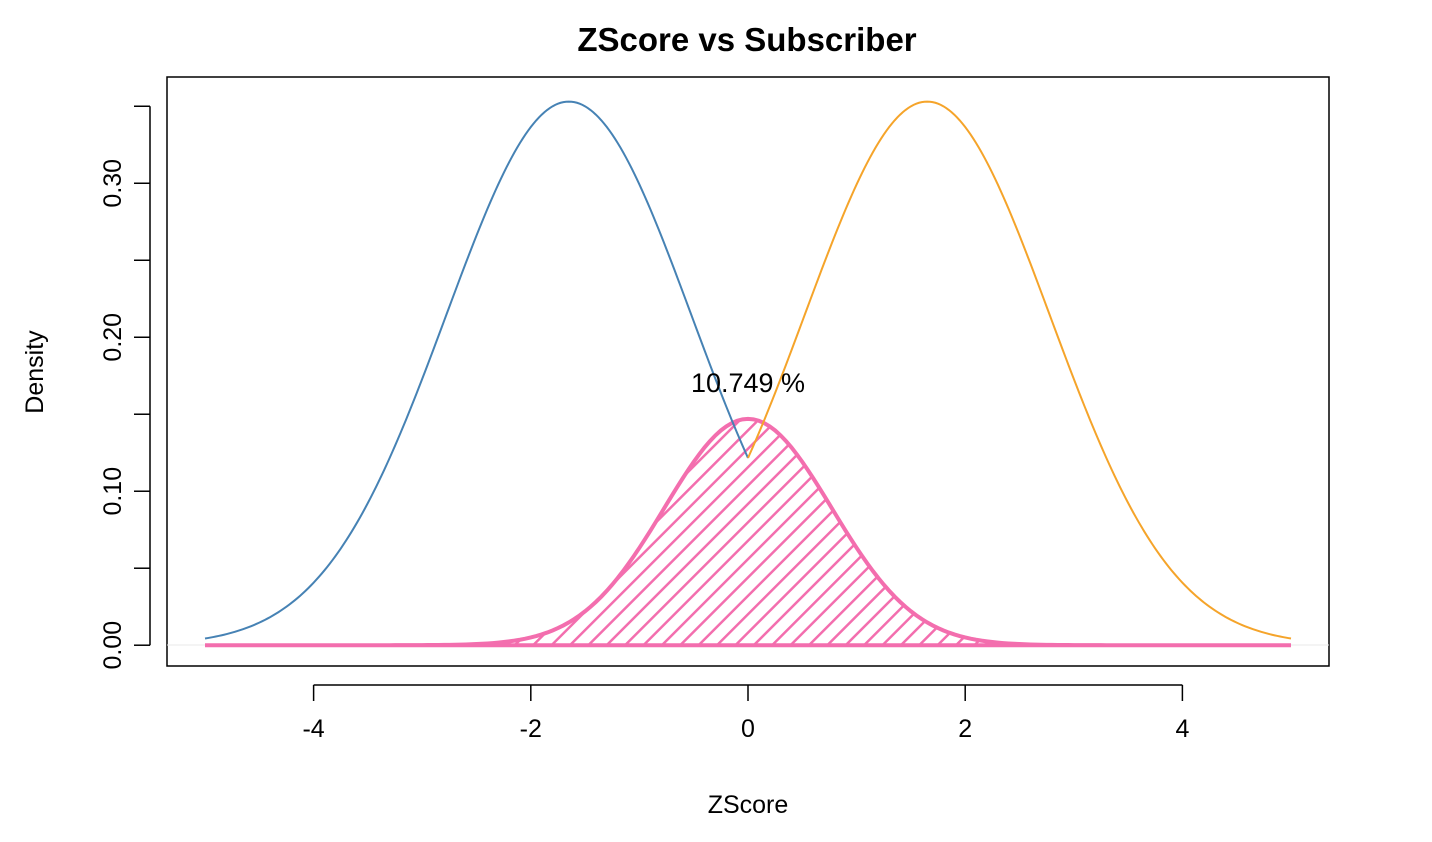  What do you see at coordinates (313, 729) in the screenshot?
I see `x-tick-label: -4` at bounding box center [313, 729].